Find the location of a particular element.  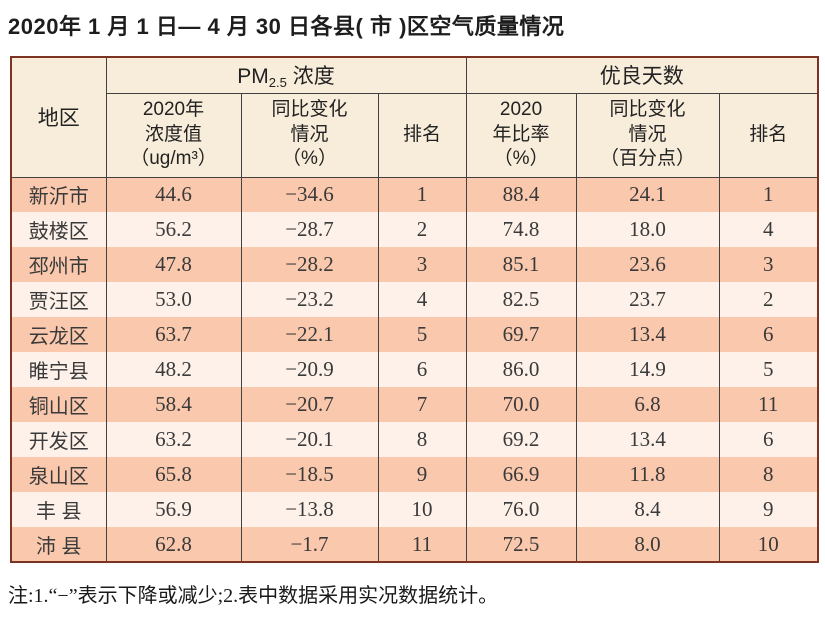

gd-rank-cell: 4 is located at coordinates (768, 229).